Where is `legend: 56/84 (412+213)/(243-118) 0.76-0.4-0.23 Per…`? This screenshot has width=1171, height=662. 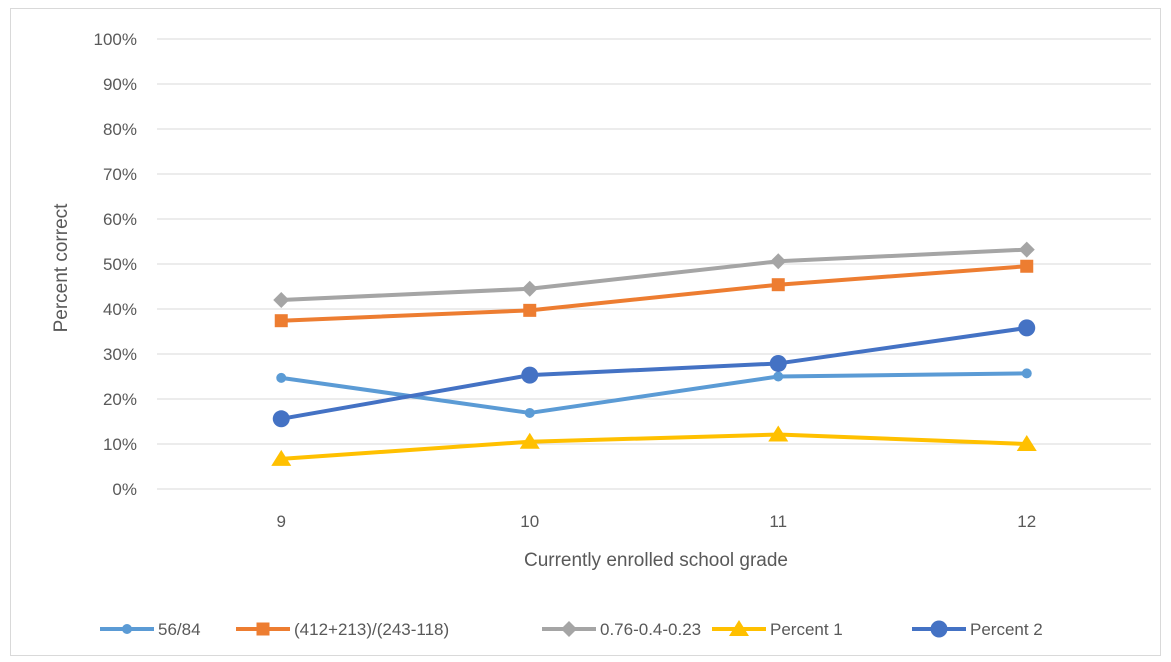
legend: 56/84 (412+213)/(243-118) 0.76-0.4-0.23 Per… is located at coordinates (571, 629).